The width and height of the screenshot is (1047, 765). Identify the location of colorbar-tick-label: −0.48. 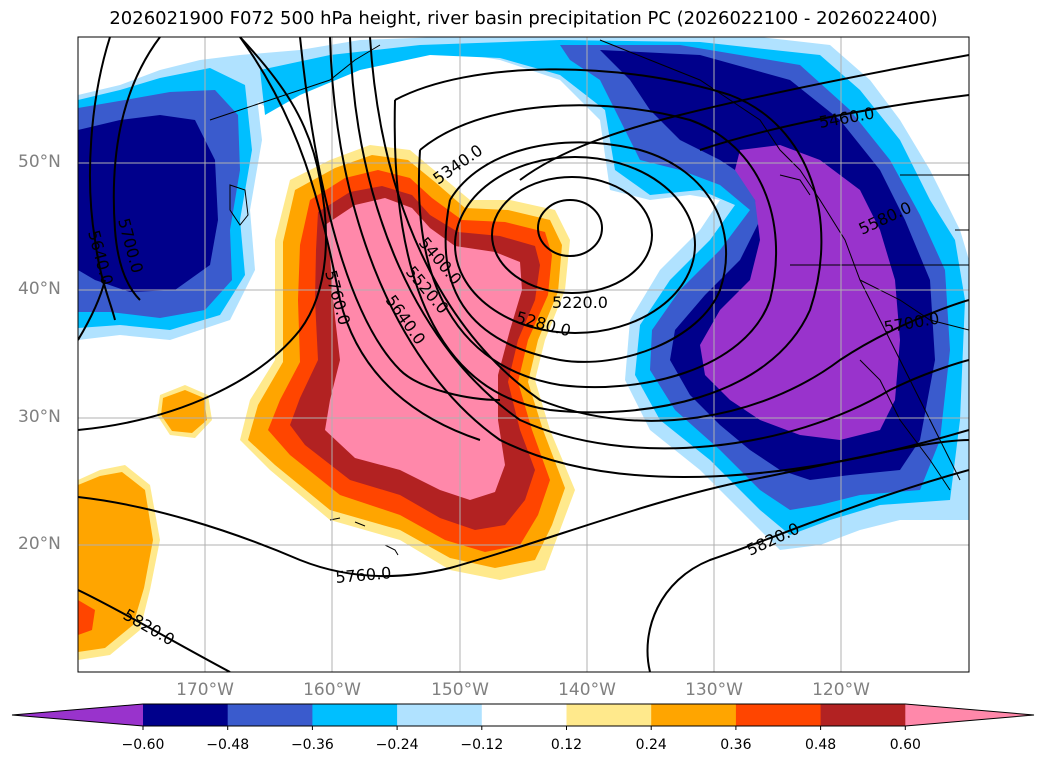
(228, 745).